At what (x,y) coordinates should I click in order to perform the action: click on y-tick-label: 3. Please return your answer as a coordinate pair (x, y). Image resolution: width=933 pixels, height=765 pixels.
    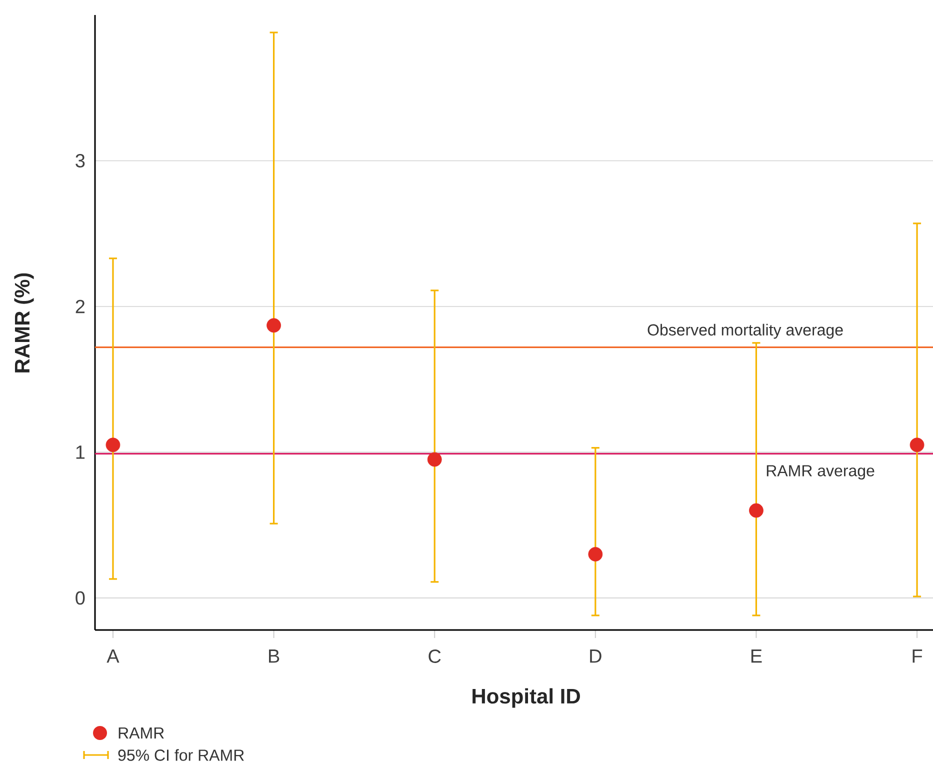
    Looking at the image, I should click on (80, 161).